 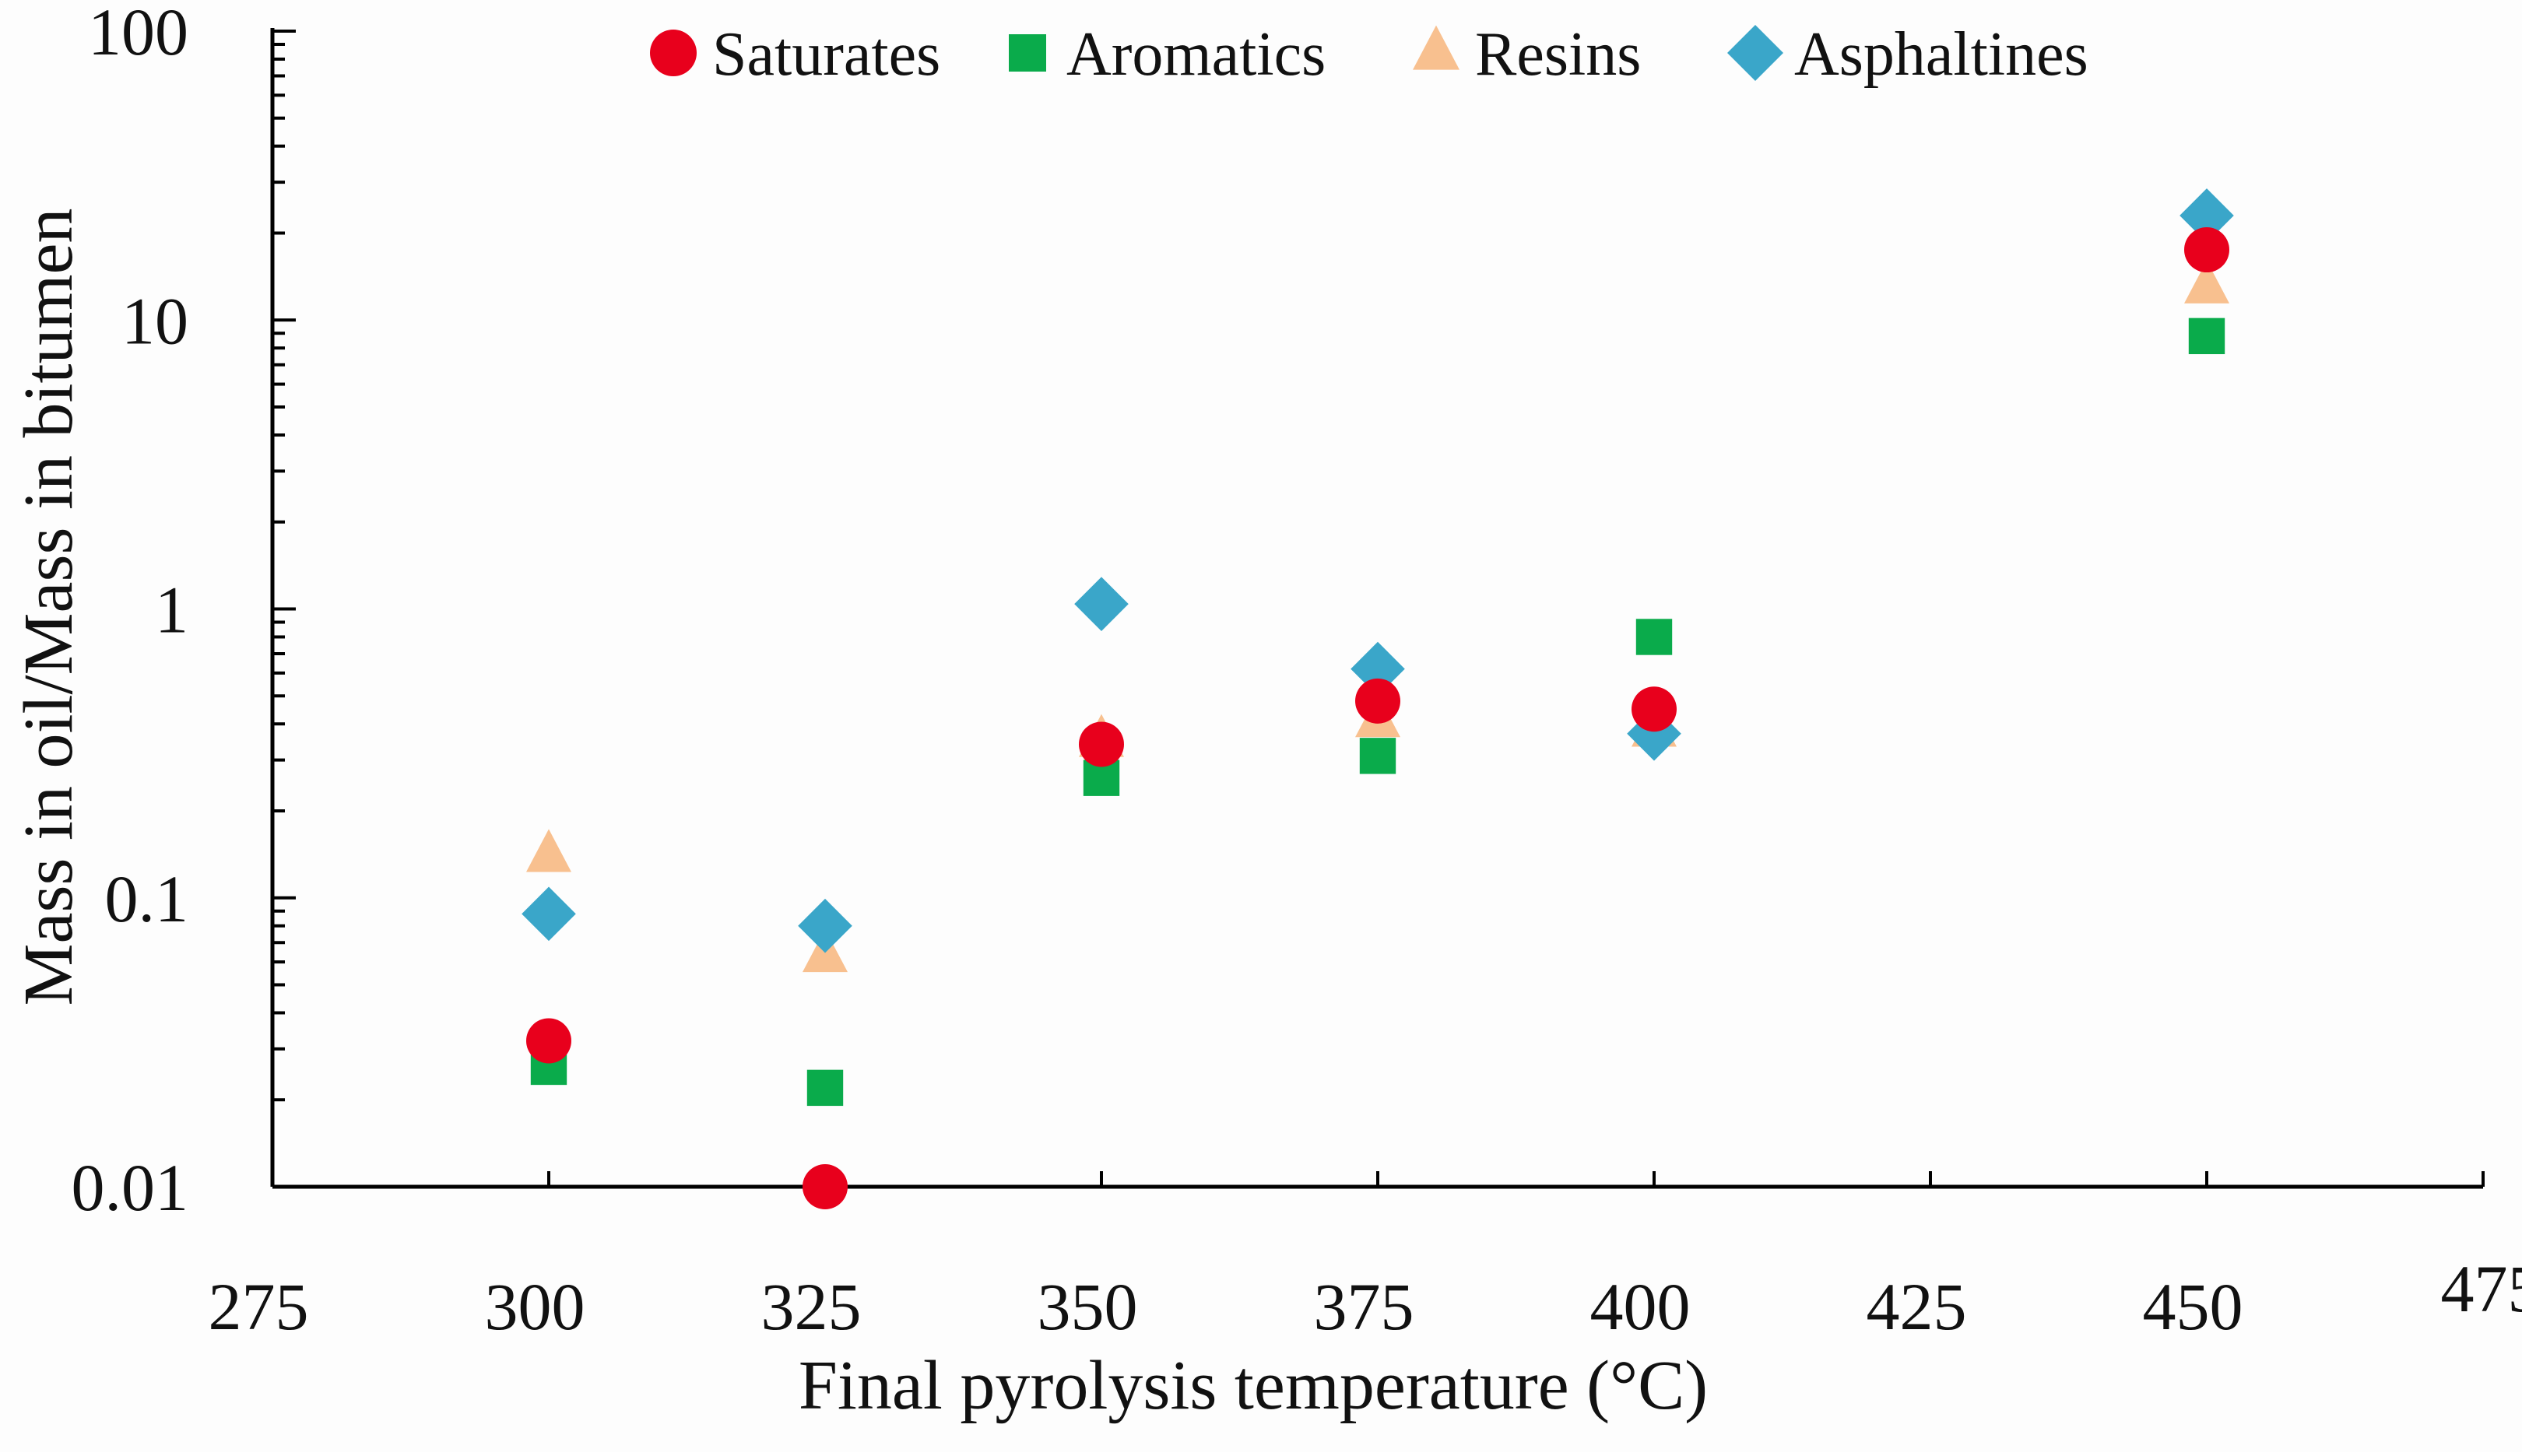 I want to click on legend-item-asphaltines: Asphaltines, so click(x=1907, y=55).